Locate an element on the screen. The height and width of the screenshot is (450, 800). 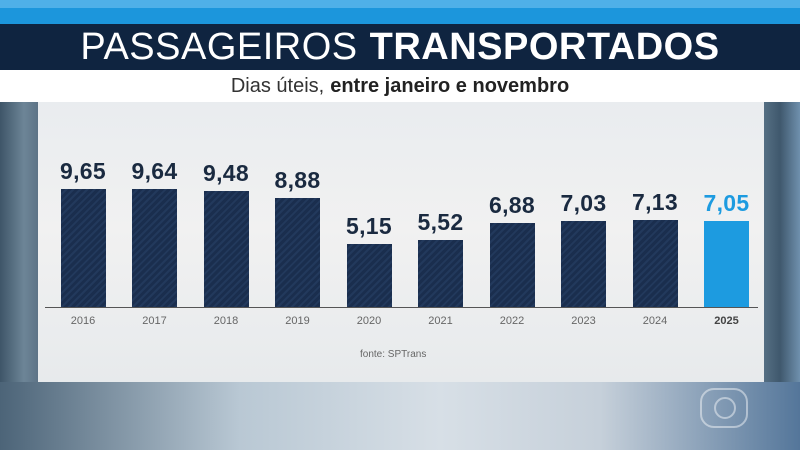
subtitle-bar: Dias úteis, entre janeiro e novembro is located at coordinates (400, 86).